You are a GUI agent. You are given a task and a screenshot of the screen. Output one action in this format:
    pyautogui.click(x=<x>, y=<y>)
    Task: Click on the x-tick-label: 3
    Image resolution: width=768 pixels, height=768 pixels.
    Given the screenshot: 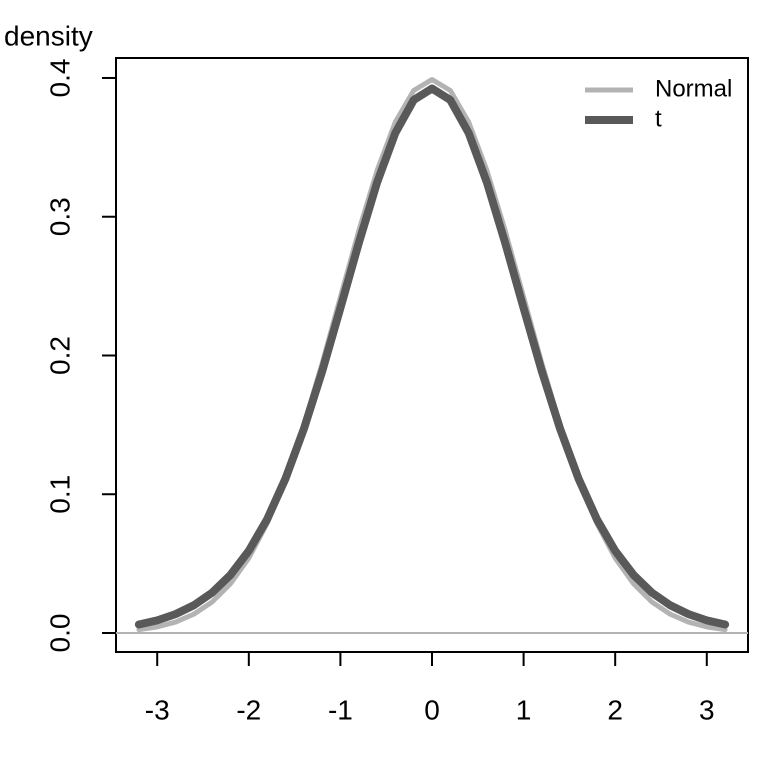 What is the action you would take?
    pyautogui.click(x=707, y=709)
    